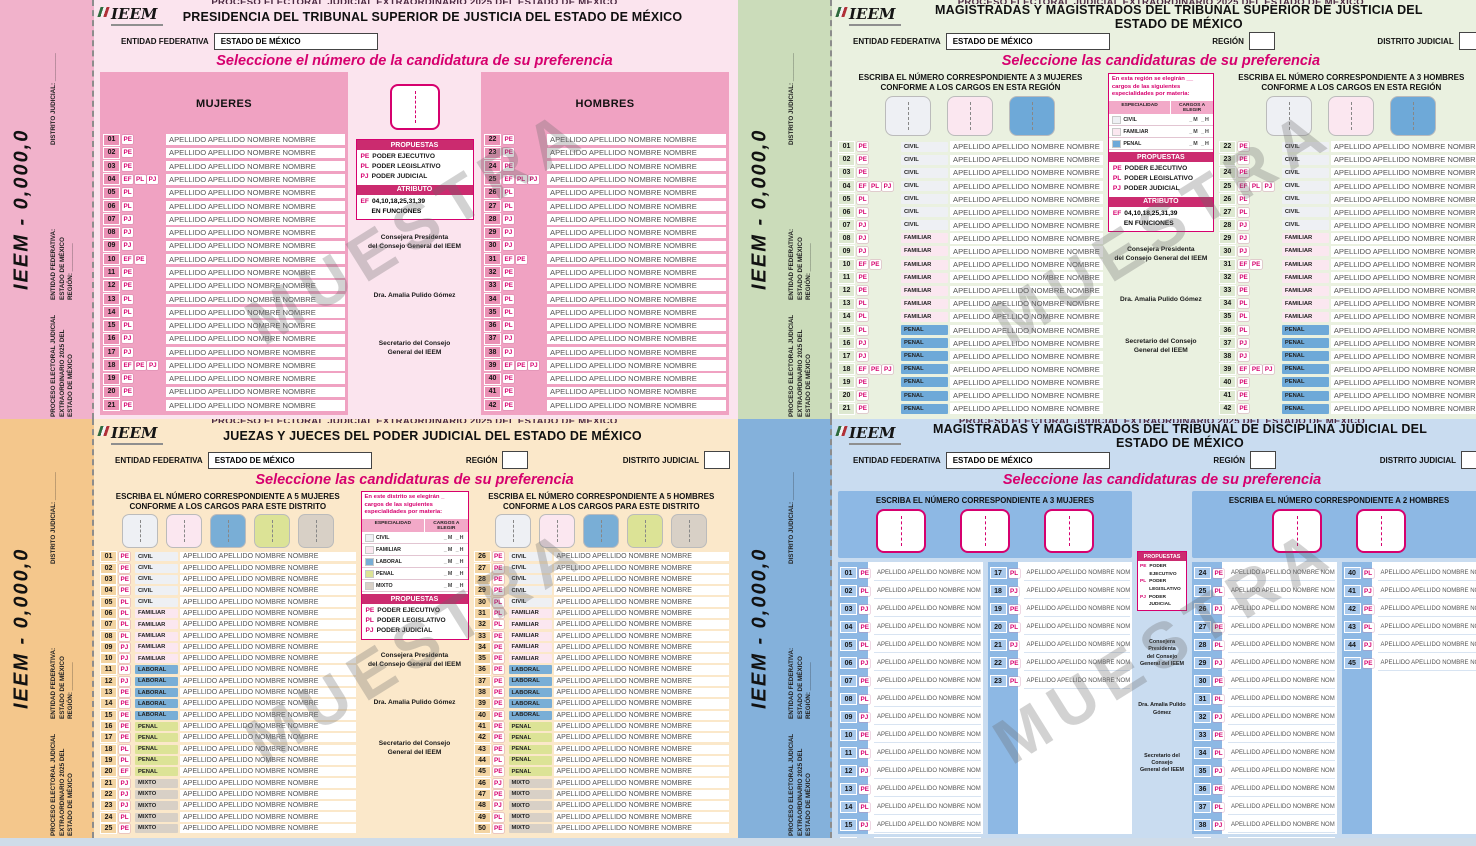 This screenshot has height=846, width=1476. Describe the element at coordinates (1160, 108) in the screenshot. I see `specialty-table-header: ESPECIALIDAD CARGOS A ELEGIR` at that location.